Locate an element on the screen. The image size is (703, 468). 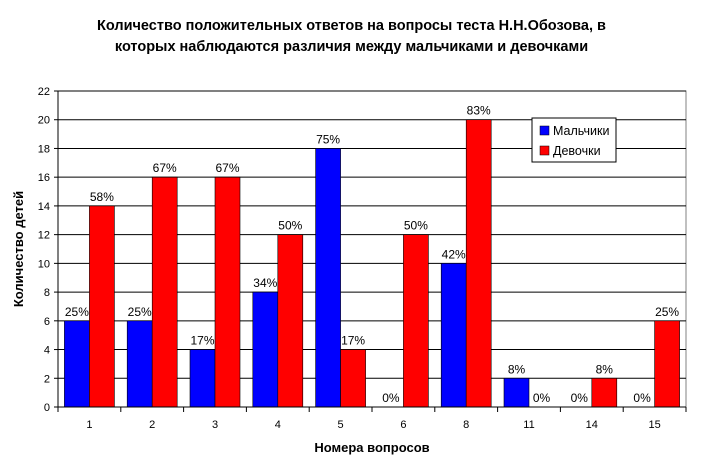
y-tick-label: 2 is located at coordinates (47, 379).